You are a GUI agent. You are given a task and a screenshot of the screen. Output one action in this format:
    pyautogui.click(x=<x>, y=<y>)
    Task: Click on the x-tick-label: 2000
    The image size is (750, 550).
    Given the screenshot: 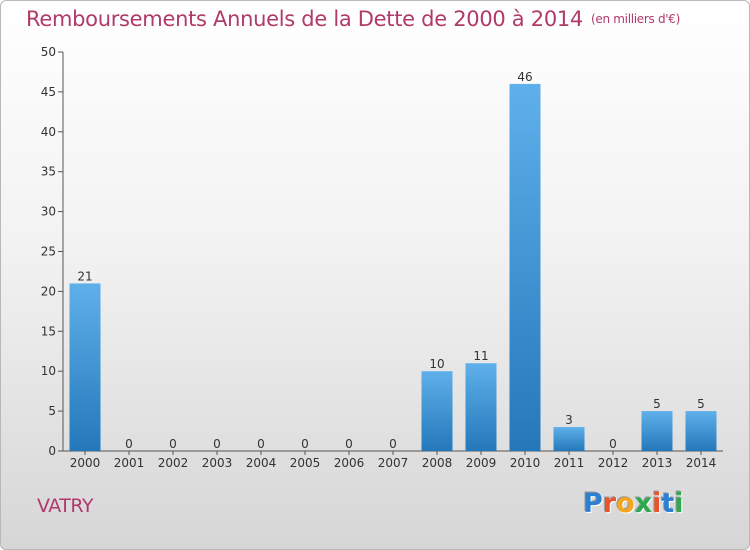 What is the action you would take?
    pyautogui.click(x=85, y=463)
    